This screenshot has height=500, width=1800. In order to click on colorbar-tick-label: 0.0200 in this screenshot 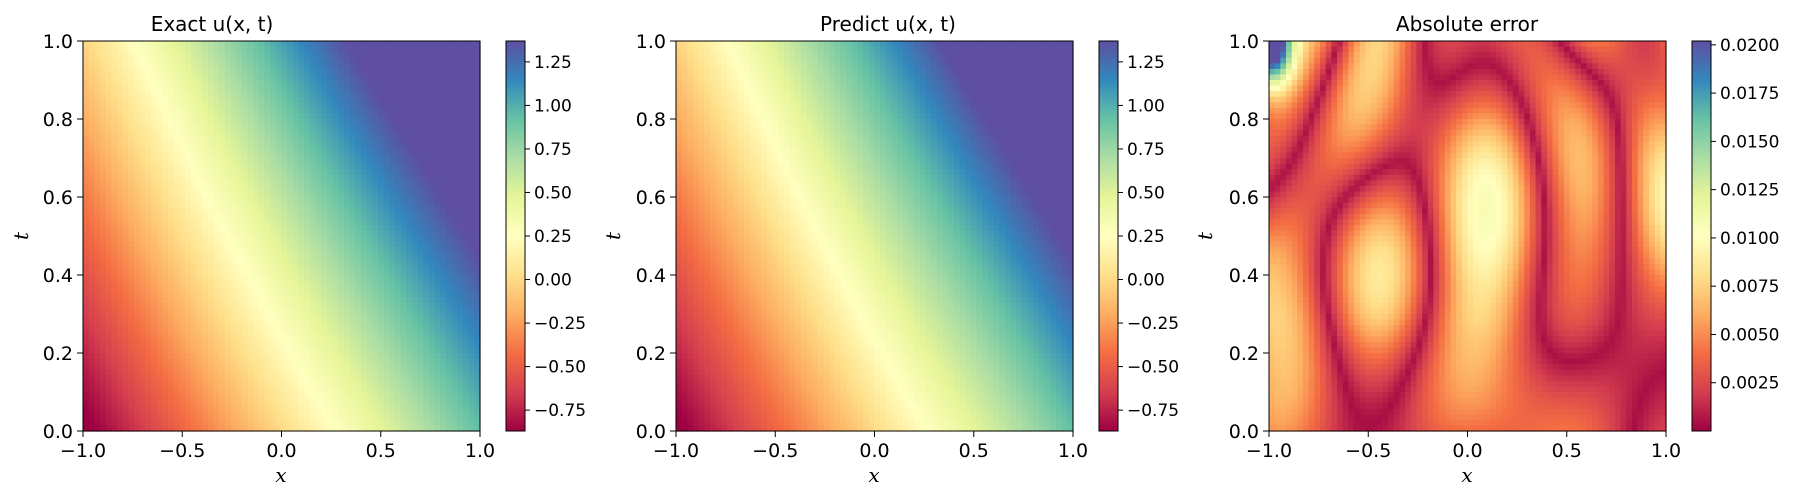, I will do `click(1749, 46)`.